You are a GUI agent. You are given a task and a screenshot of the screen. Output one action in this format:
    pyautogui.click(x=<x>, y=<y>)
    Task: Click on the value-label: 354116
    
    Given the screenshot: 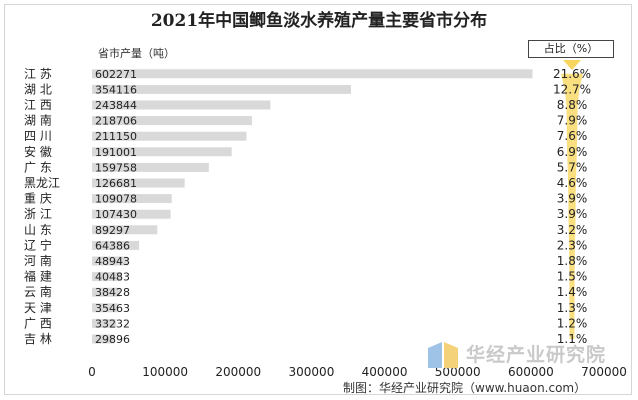 What is the action you would take?
    pyautogui.click(x=116, y=89)
    